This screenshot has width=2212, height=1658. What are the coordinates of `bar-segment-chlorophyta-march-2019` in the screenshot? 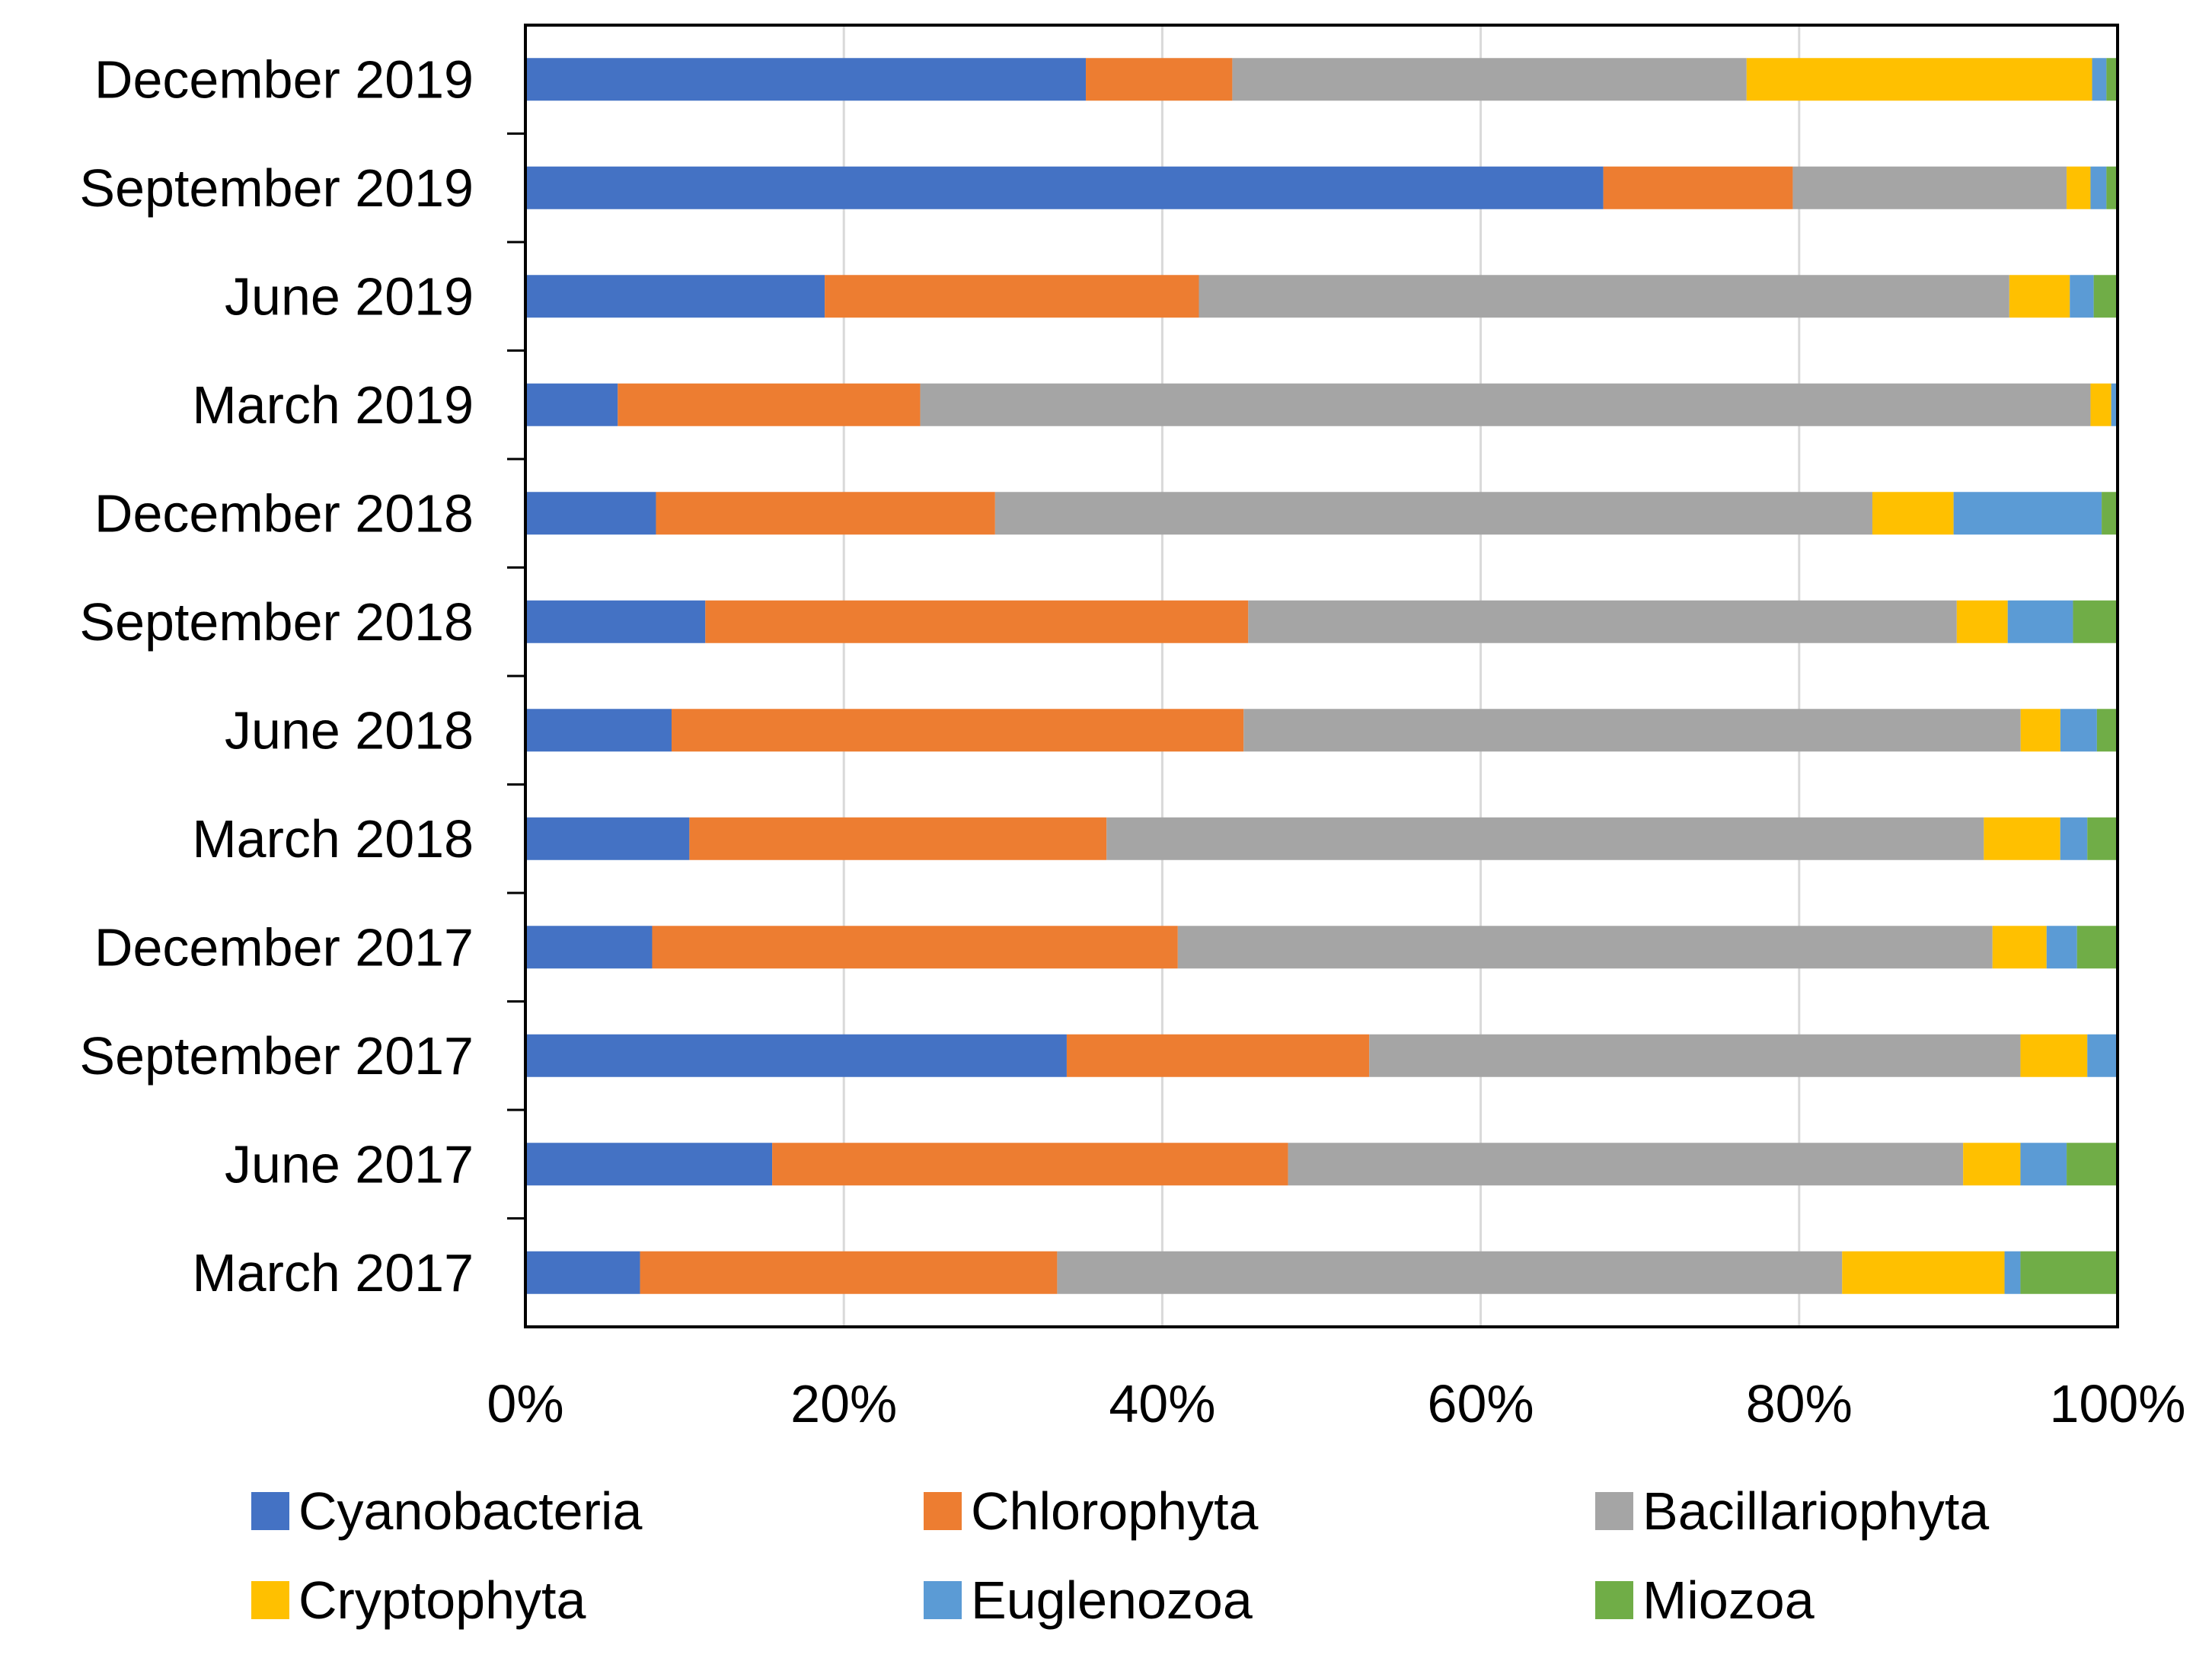 It's located at (769, 404).